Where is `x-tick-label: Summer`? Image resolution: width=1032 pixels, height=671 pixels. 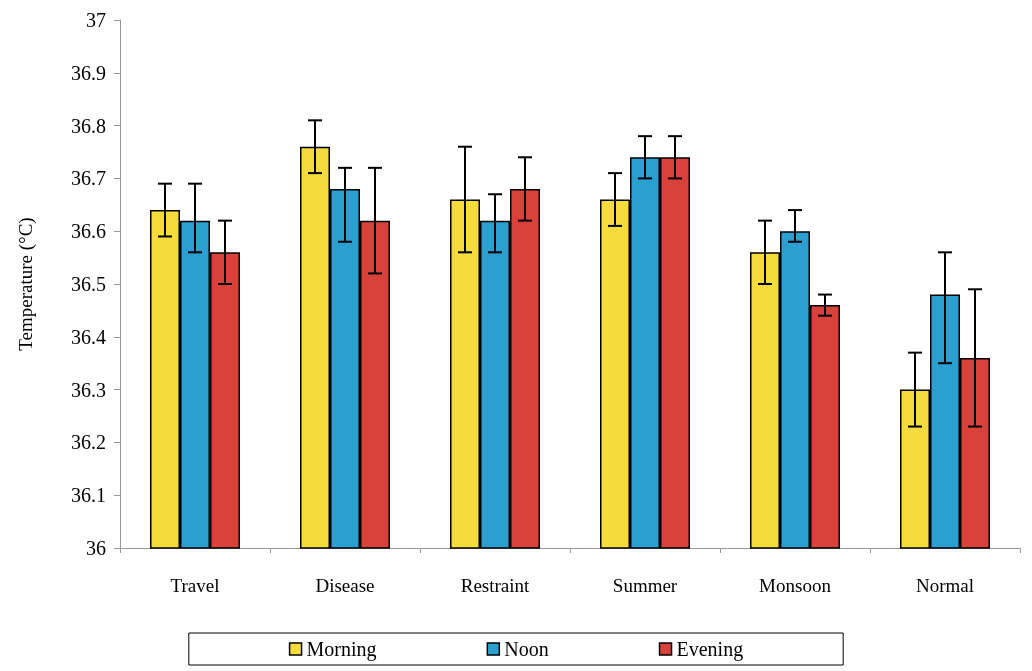 x-tick-label: Summer is located at coordinates (645, 585).